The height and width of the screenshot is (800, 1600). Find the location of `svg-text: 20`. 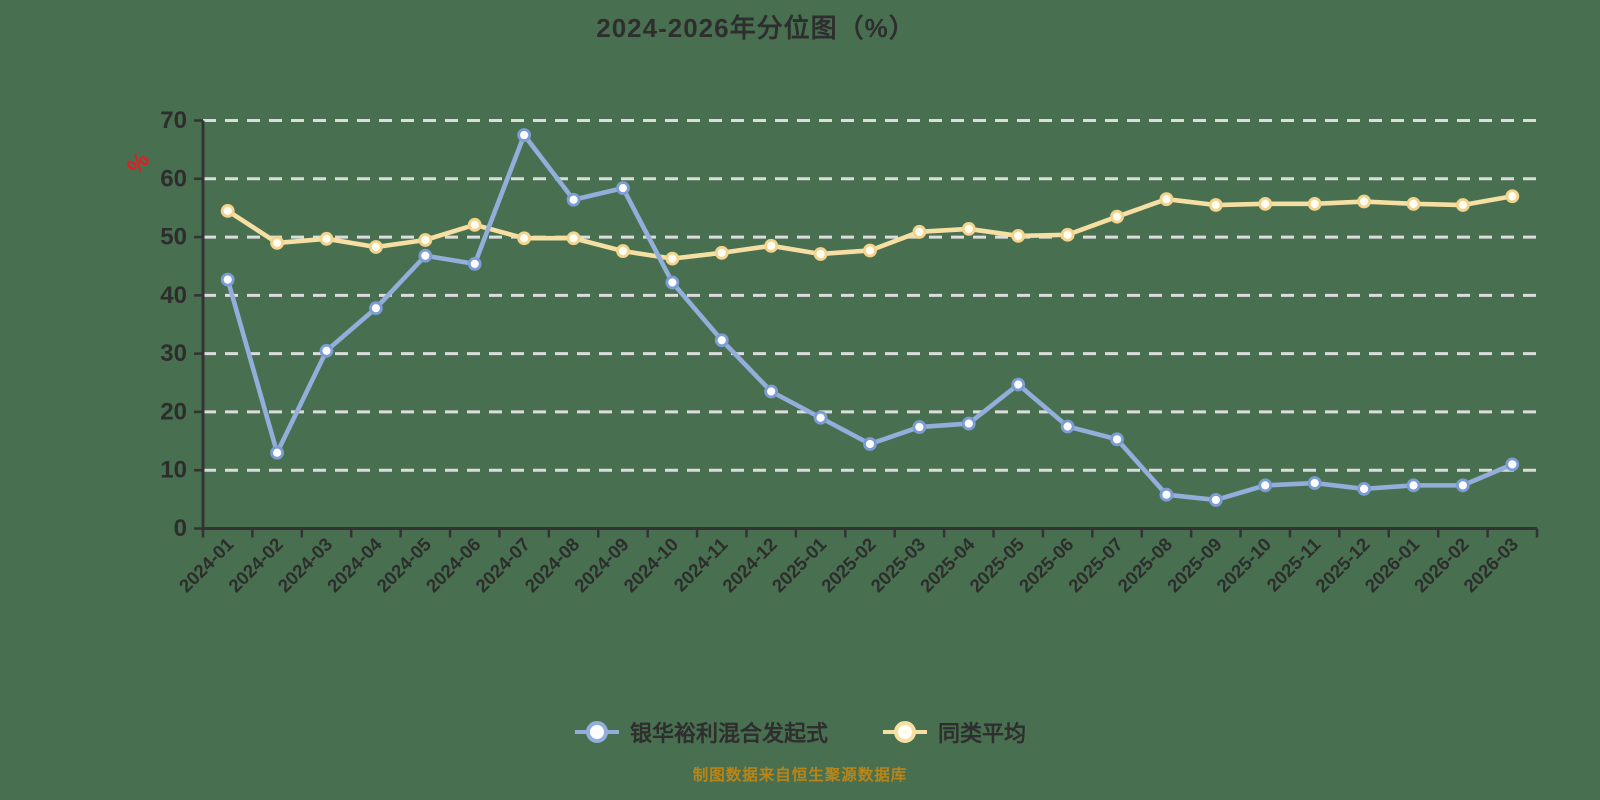

svg-text: 20 is located at coordinates (173, 411).